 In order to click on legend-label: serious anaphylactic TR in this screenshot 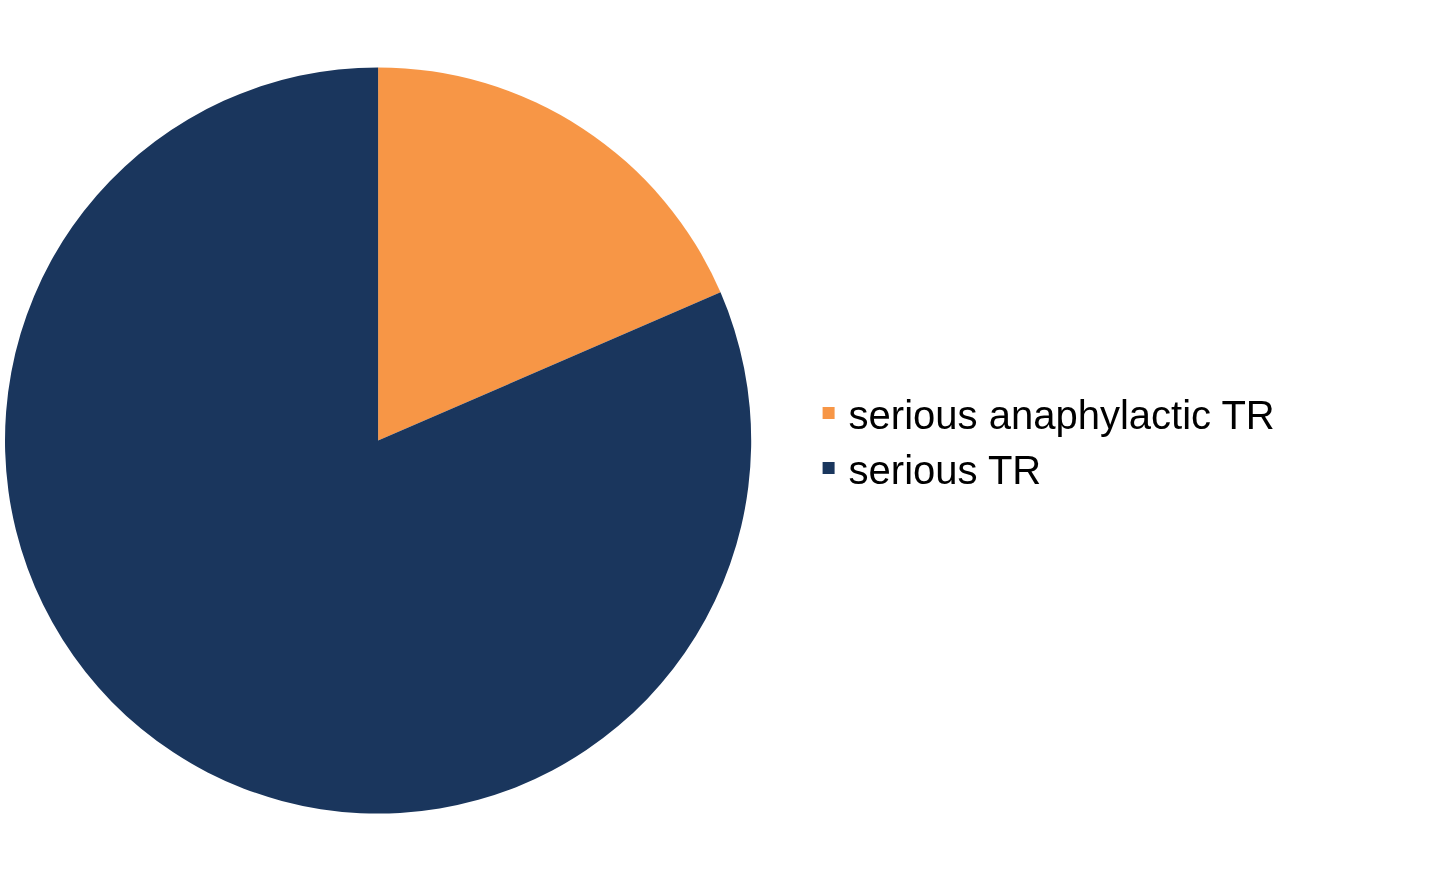, I will do `click(1061, 414)`.